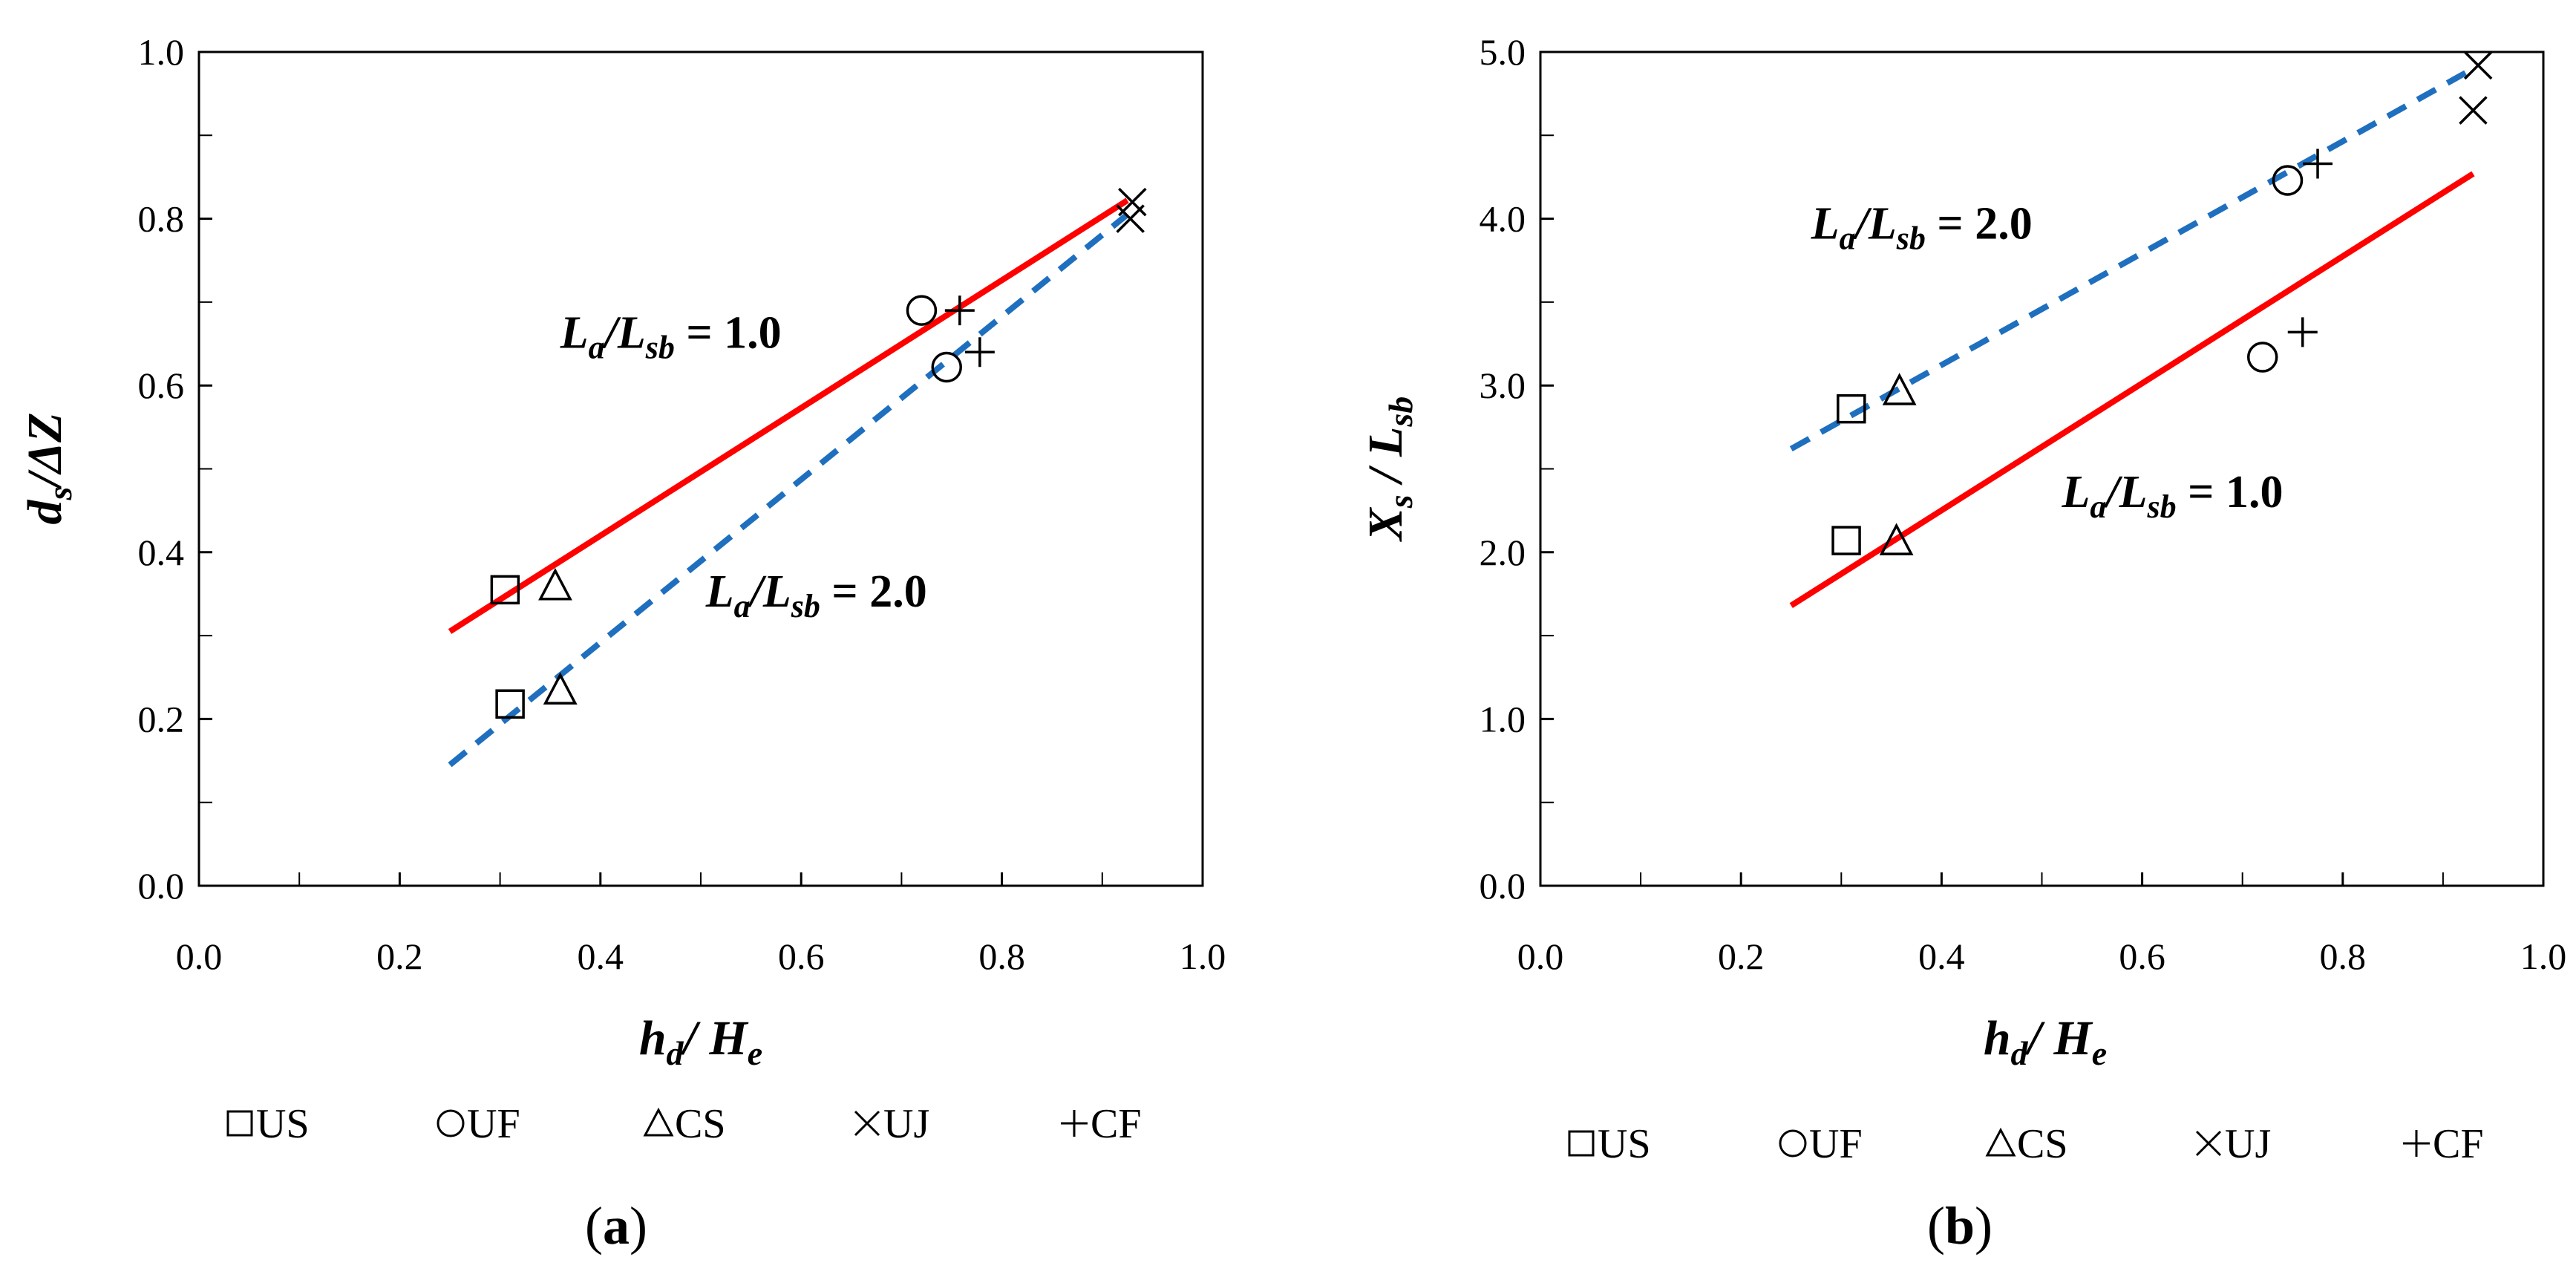 This screenshot has width=2576, height=1280. Describe the element at coordinates (161, 718) in the screenshot. I see `y-tick-label: 0.2` at that location.